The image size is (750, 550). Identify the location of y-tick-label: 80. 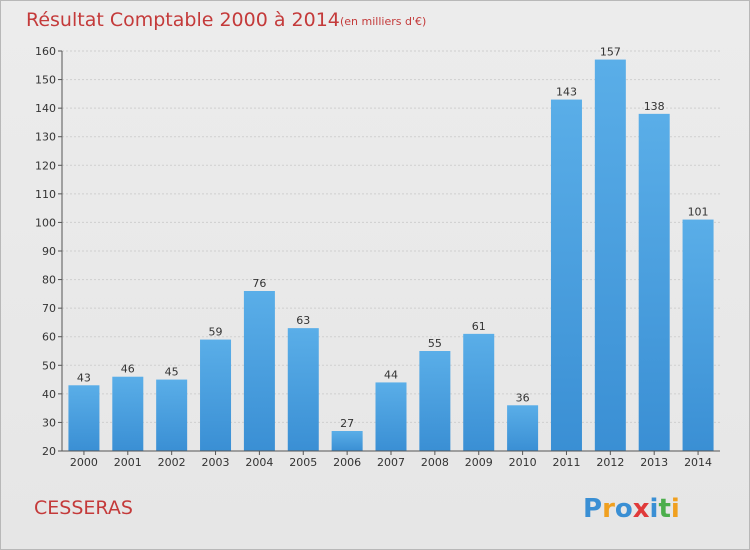
(49, 280).